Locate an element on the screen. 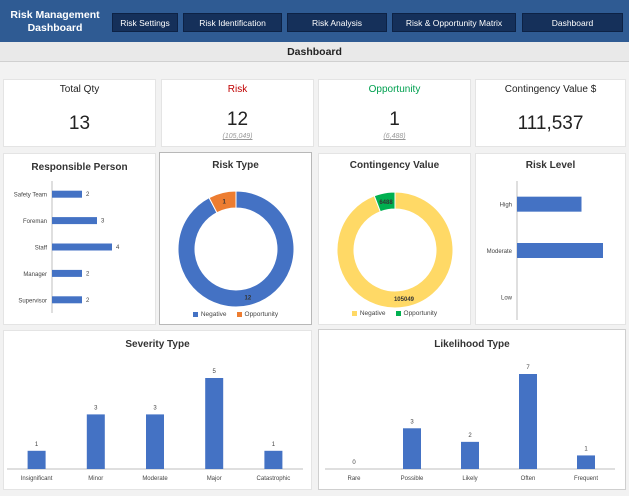  kpi-total-qty-card: Total Qty 13 is located at coordinates (79, 113).